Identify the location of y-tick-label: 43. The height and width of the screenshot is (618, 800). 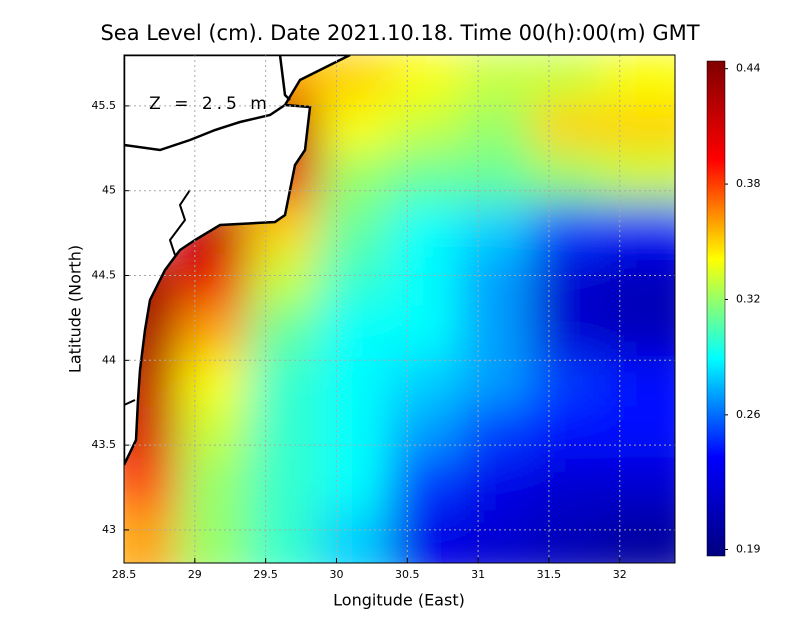
(109, 529).